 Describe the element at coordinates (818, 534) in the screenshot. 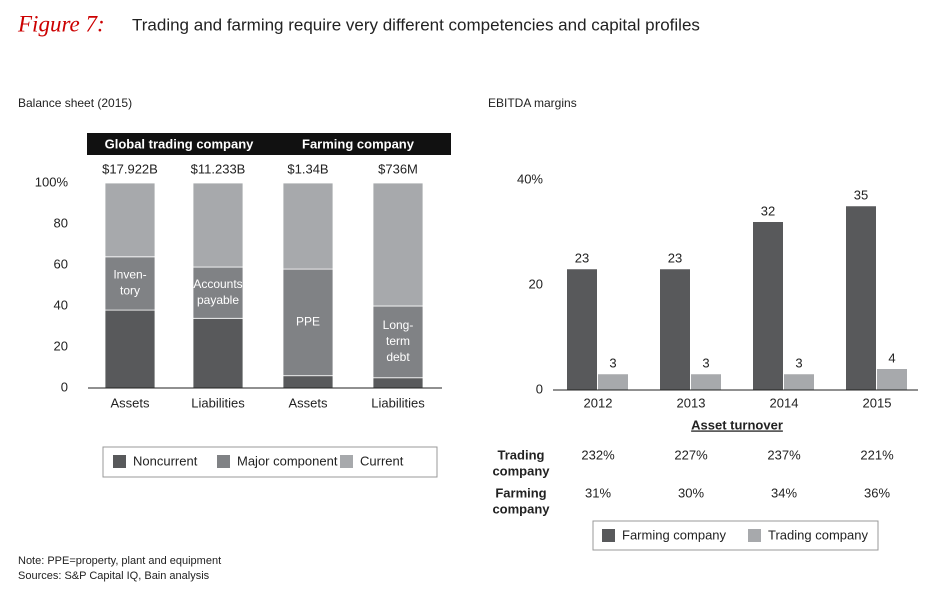

I see `legend-label: Trading company` at that location.